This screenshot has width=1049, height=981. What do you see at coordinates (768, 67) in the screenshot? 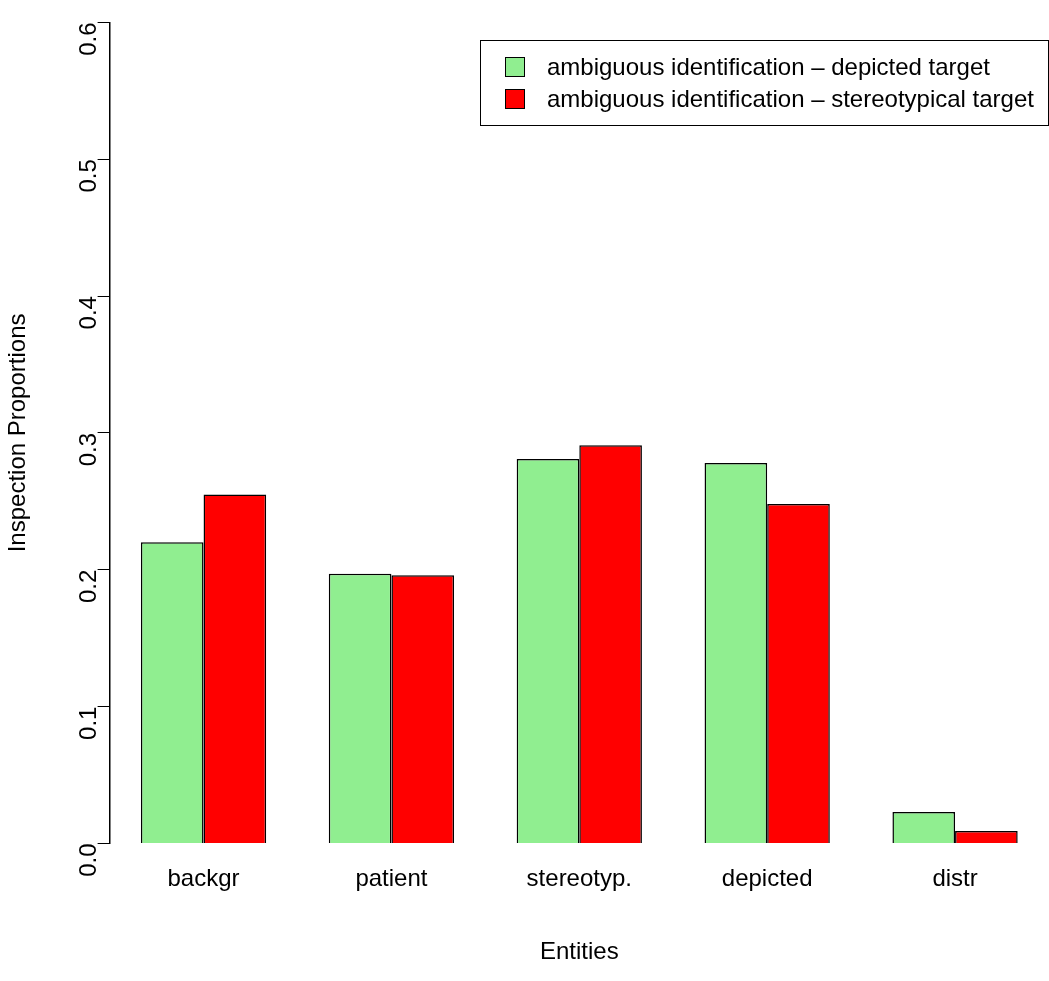
I see `legend-label: ambiguous identification – depicted target` at bounding box center [768, 67].